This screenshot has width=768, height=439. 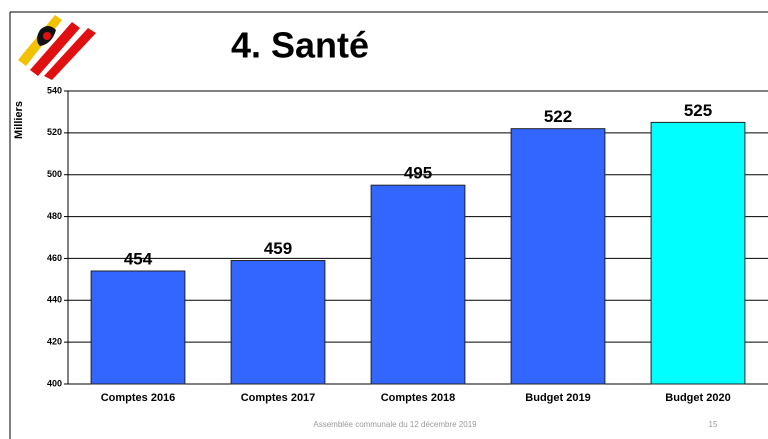 I want to click on y-tick-label: 540, so click(x=54, y=90).